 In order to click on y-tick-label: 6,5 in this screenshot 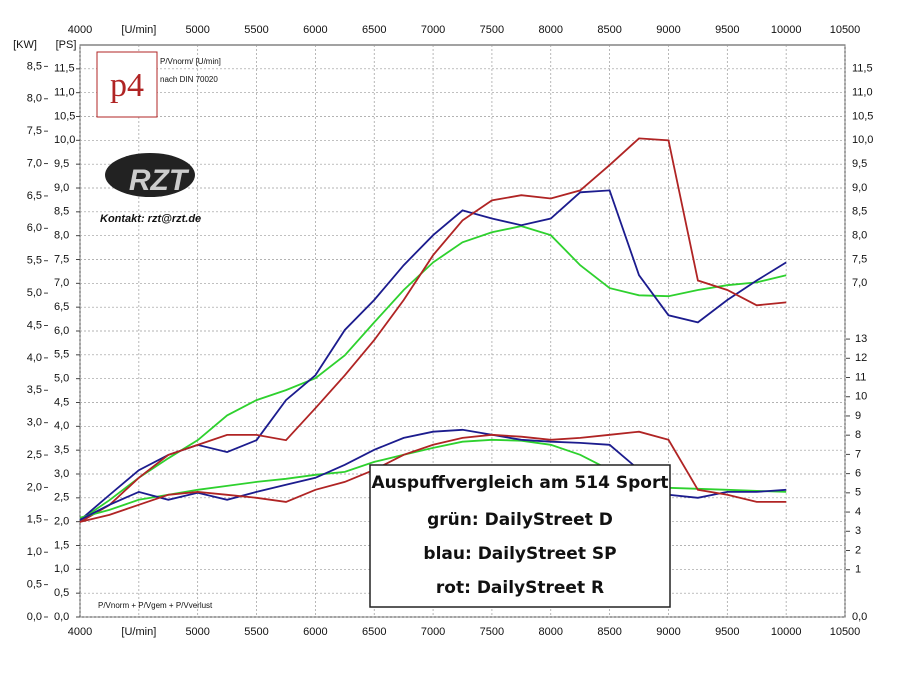, I will do `click(61, 307)`.